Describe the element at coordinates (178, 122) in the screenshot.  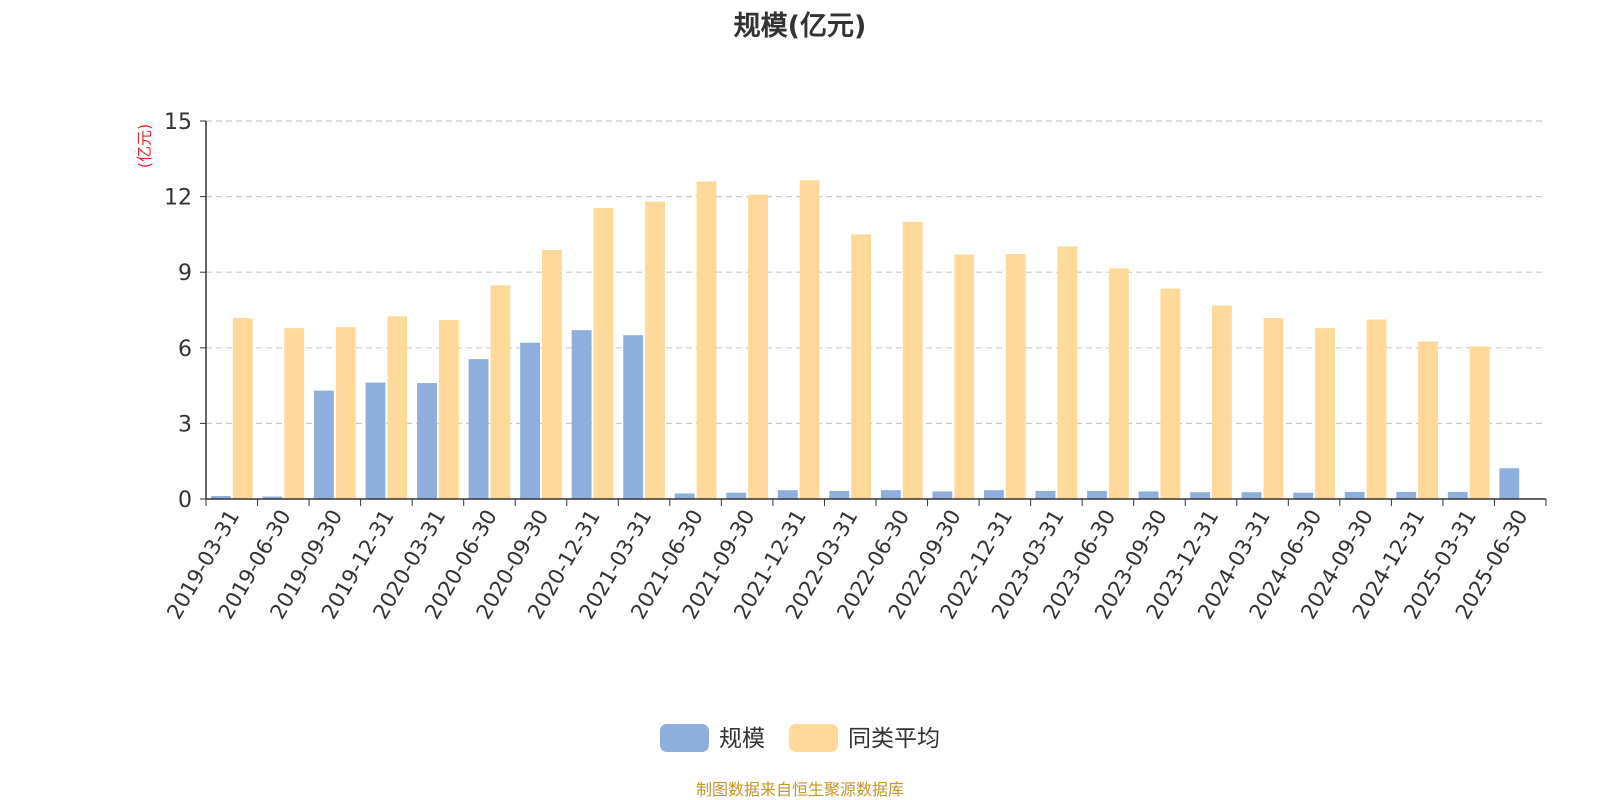
I see `y-tick-label: 15` at that location.